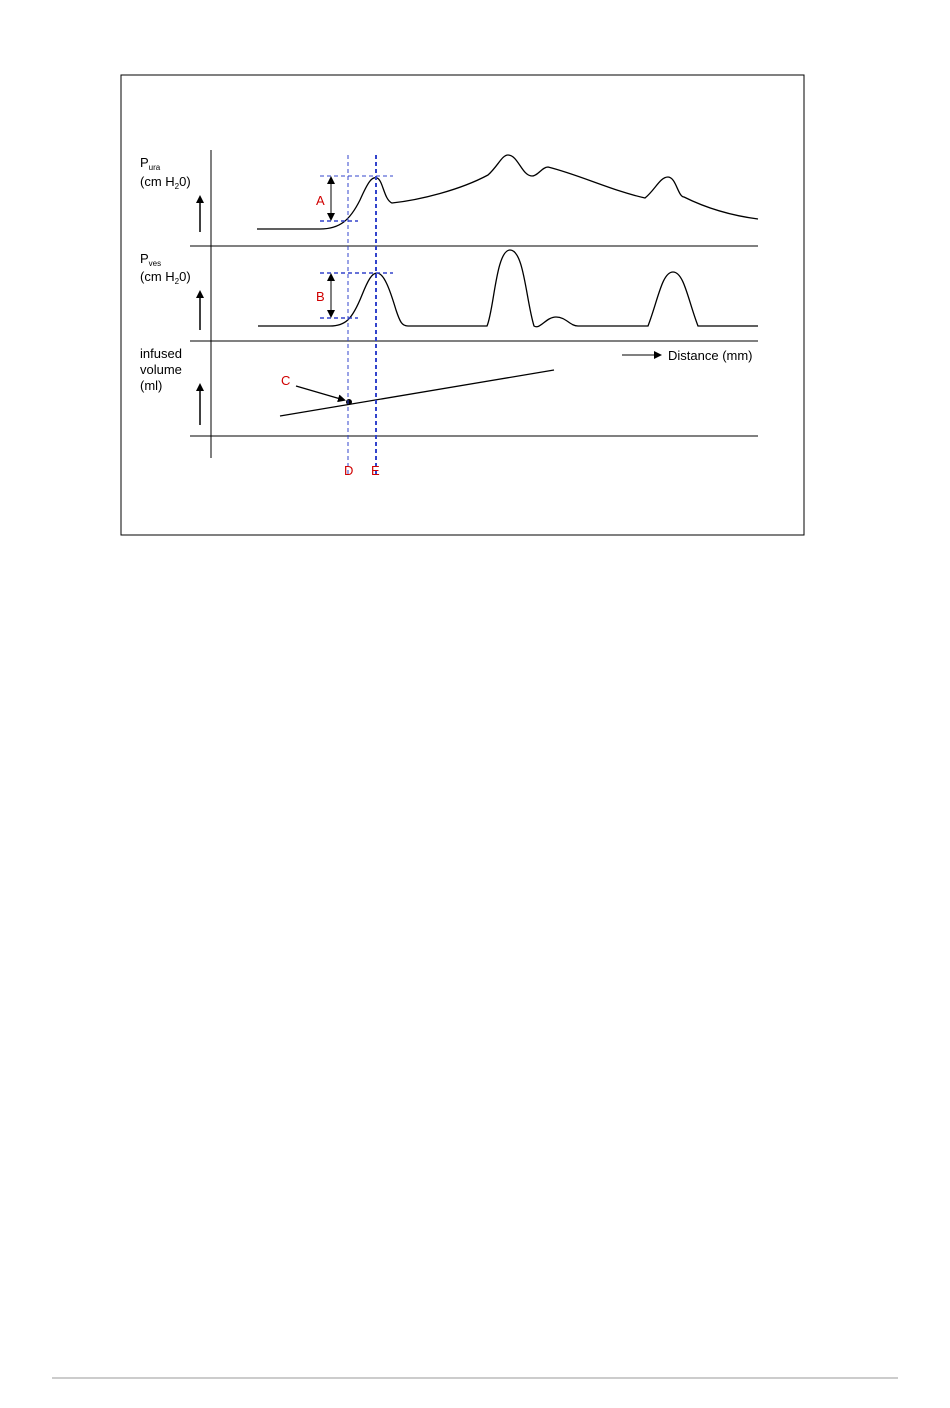 Image resolution: width=950 pixels, height=1408 pixels. Describe the element at coordinates (320, 296) in the screenshot. I see `marker-label: B` at that location.